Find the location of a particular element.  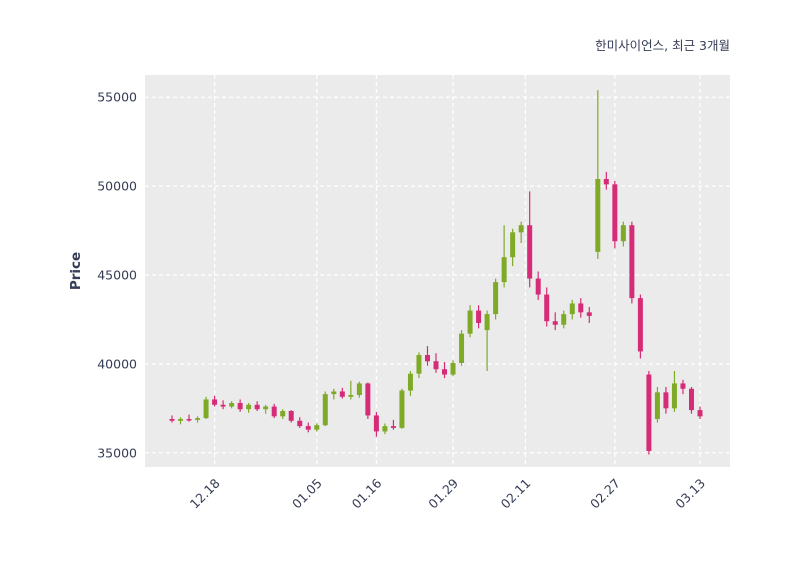

y-tick-label: 55000 is located at coordinates (117, 97).